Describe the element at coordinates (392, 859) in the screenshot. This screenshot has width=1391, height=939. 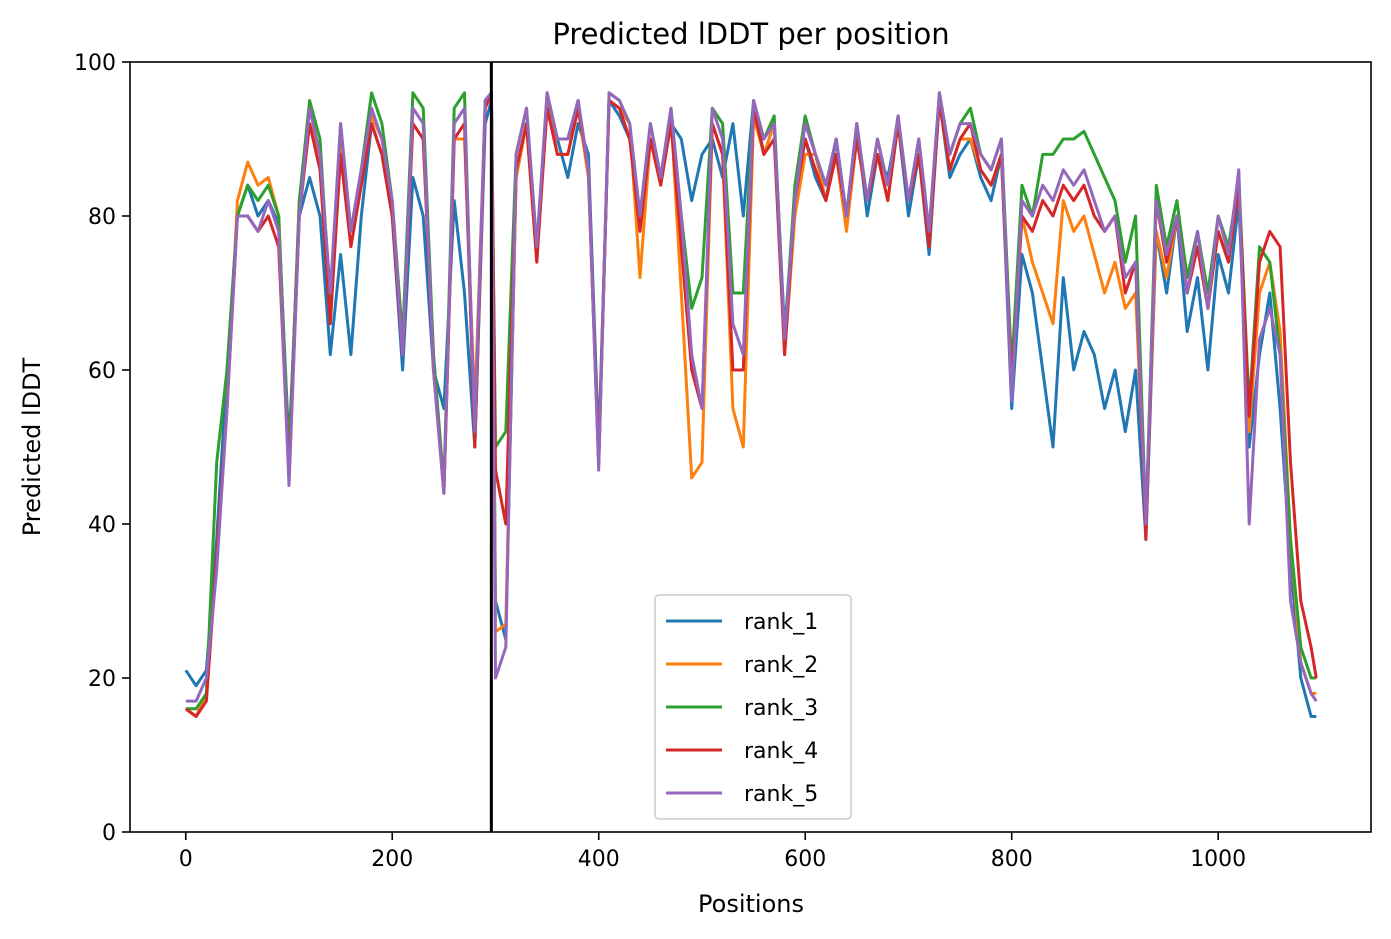
I see `x-tick-label: 200` at that location.